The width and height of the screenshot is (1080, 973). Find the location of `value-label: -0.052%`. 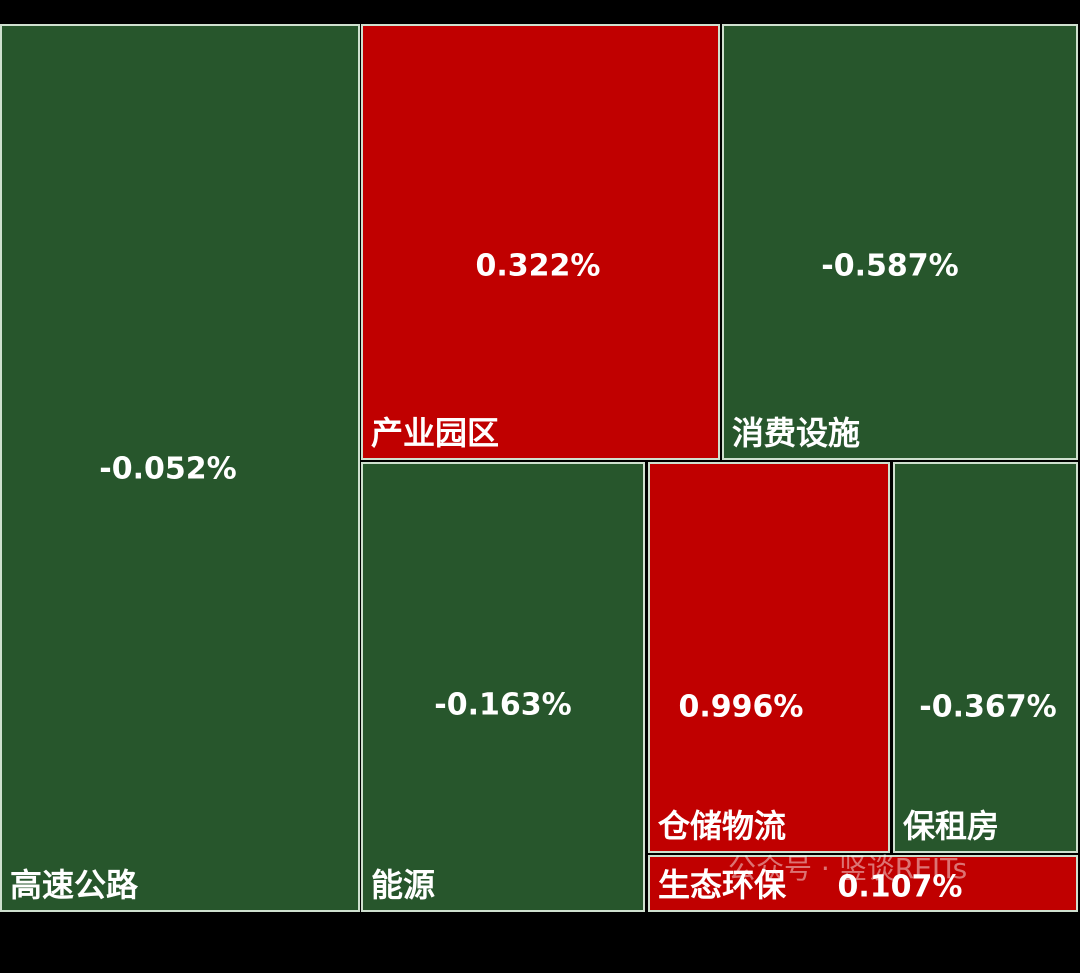

value-label: -0.052% is located at coordinates (167, 469).